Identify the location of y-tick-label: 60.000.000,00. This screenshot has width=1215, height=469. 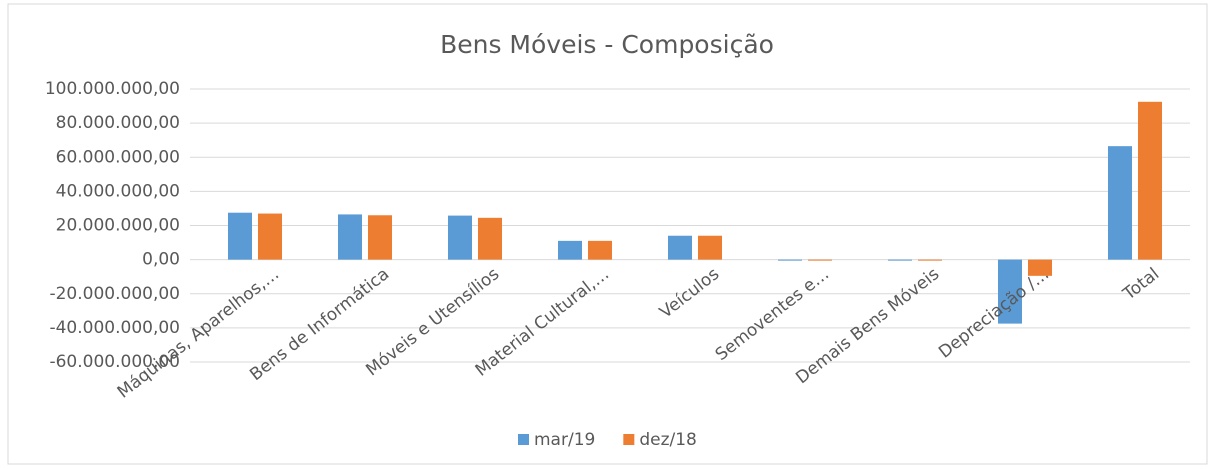
(118, 157).